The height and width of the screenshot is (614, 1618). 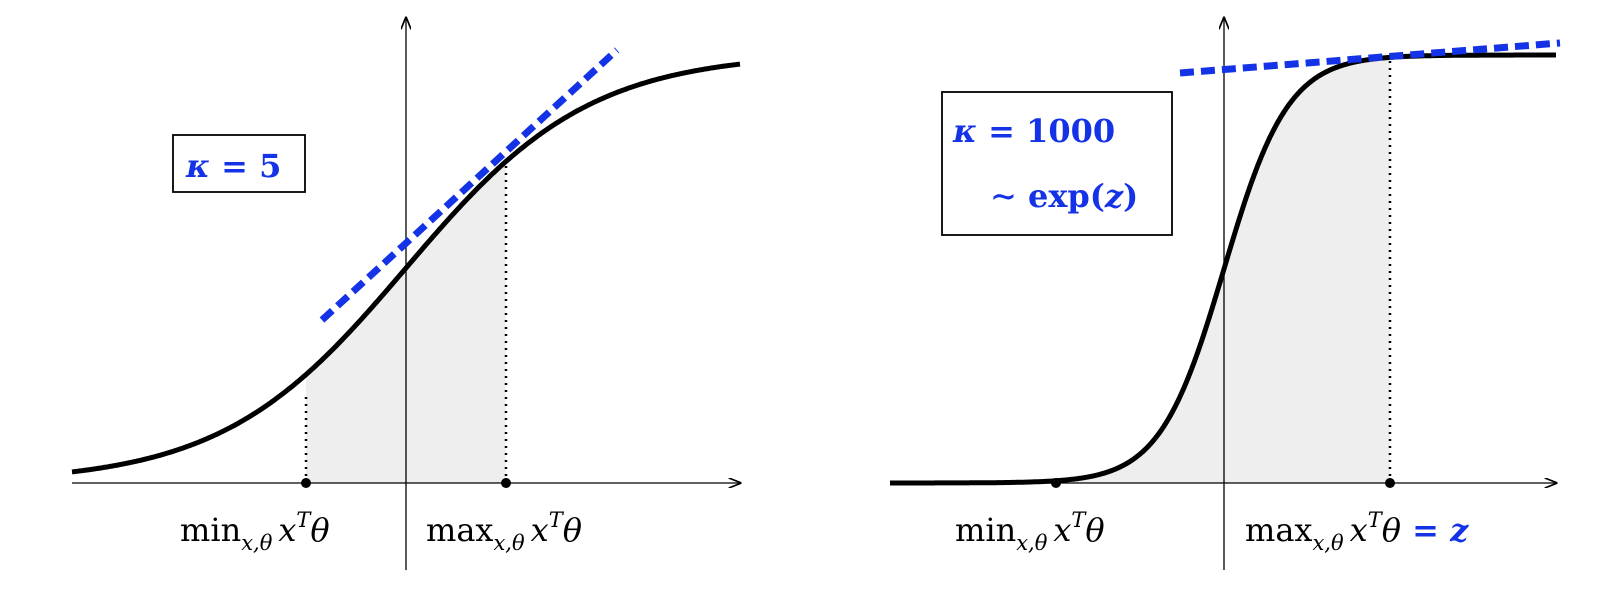 I want to click on right-max-theta: θ, so click(x=1391, y=530).